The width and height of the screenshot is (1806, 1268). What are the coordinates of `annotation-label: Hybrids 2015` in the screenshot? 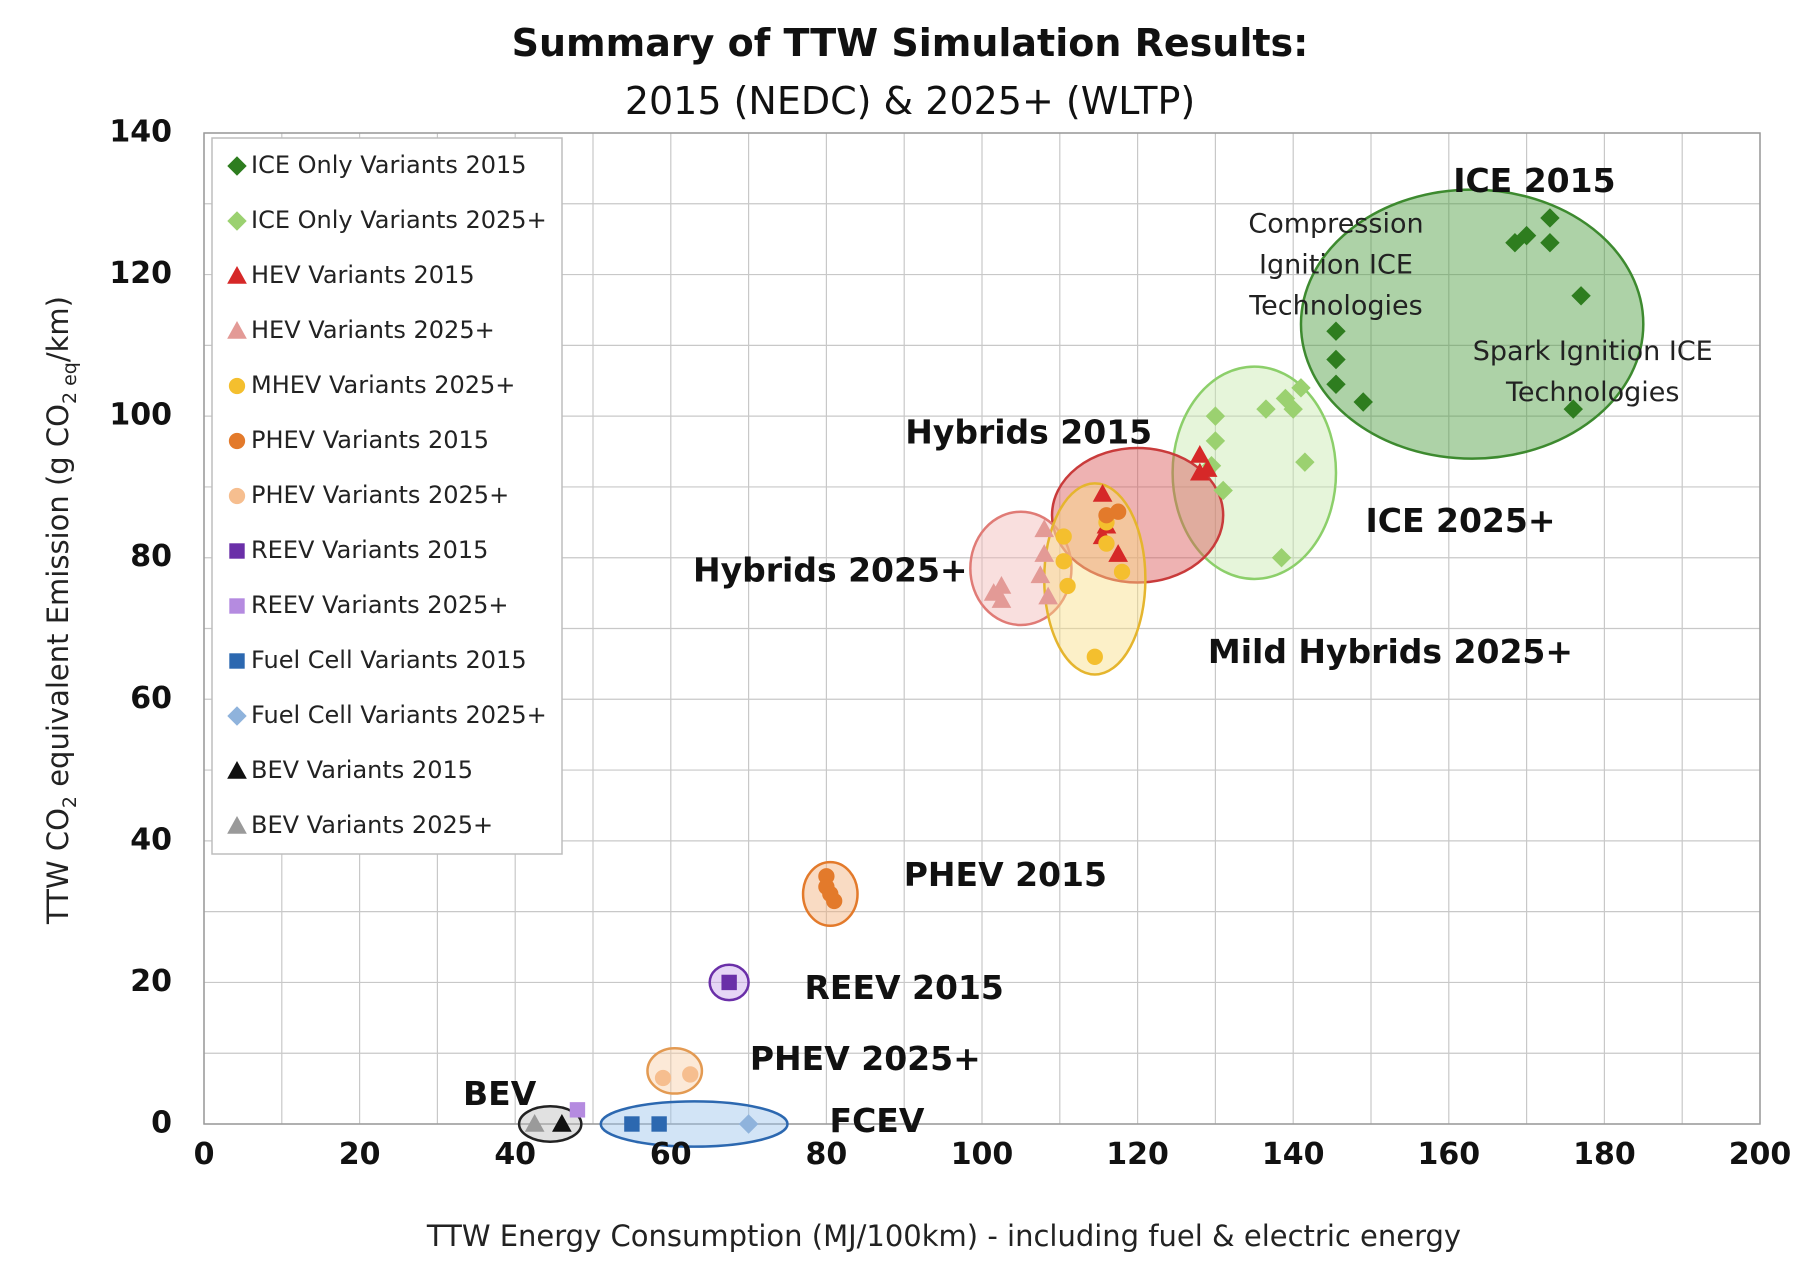 It's located at (1028, 431).